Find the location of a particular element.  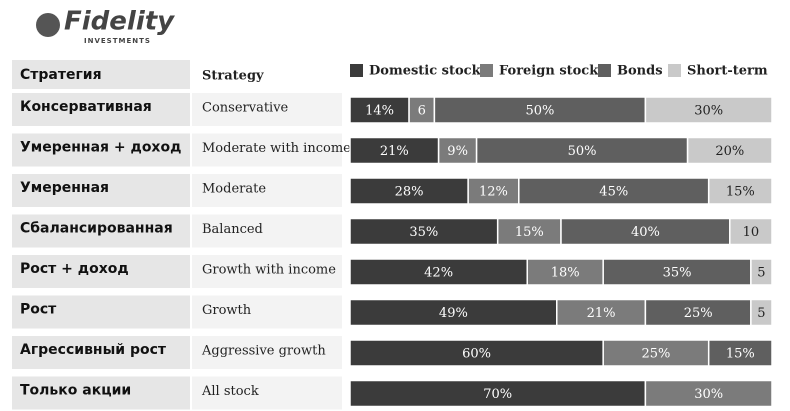

legend-label: Domestic stock is located at coordinates (425, 71).